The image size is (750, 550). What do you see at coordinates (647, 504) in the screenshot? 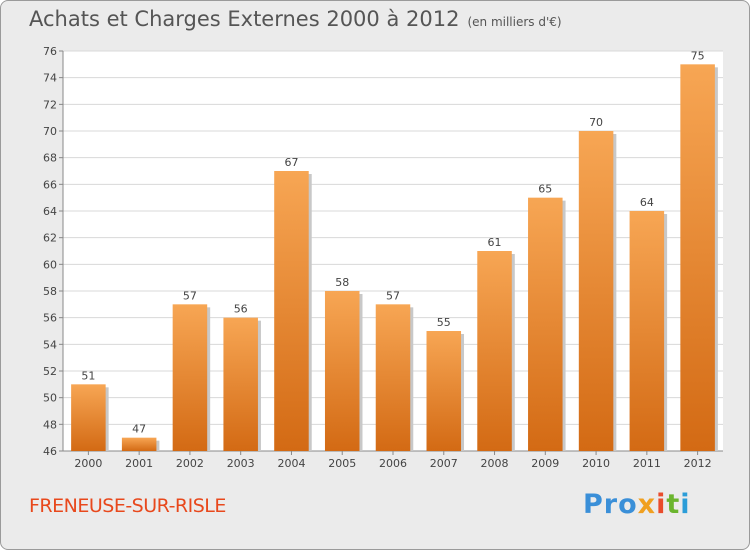
I see `logo-part: x` at bounding box center [647, 504].